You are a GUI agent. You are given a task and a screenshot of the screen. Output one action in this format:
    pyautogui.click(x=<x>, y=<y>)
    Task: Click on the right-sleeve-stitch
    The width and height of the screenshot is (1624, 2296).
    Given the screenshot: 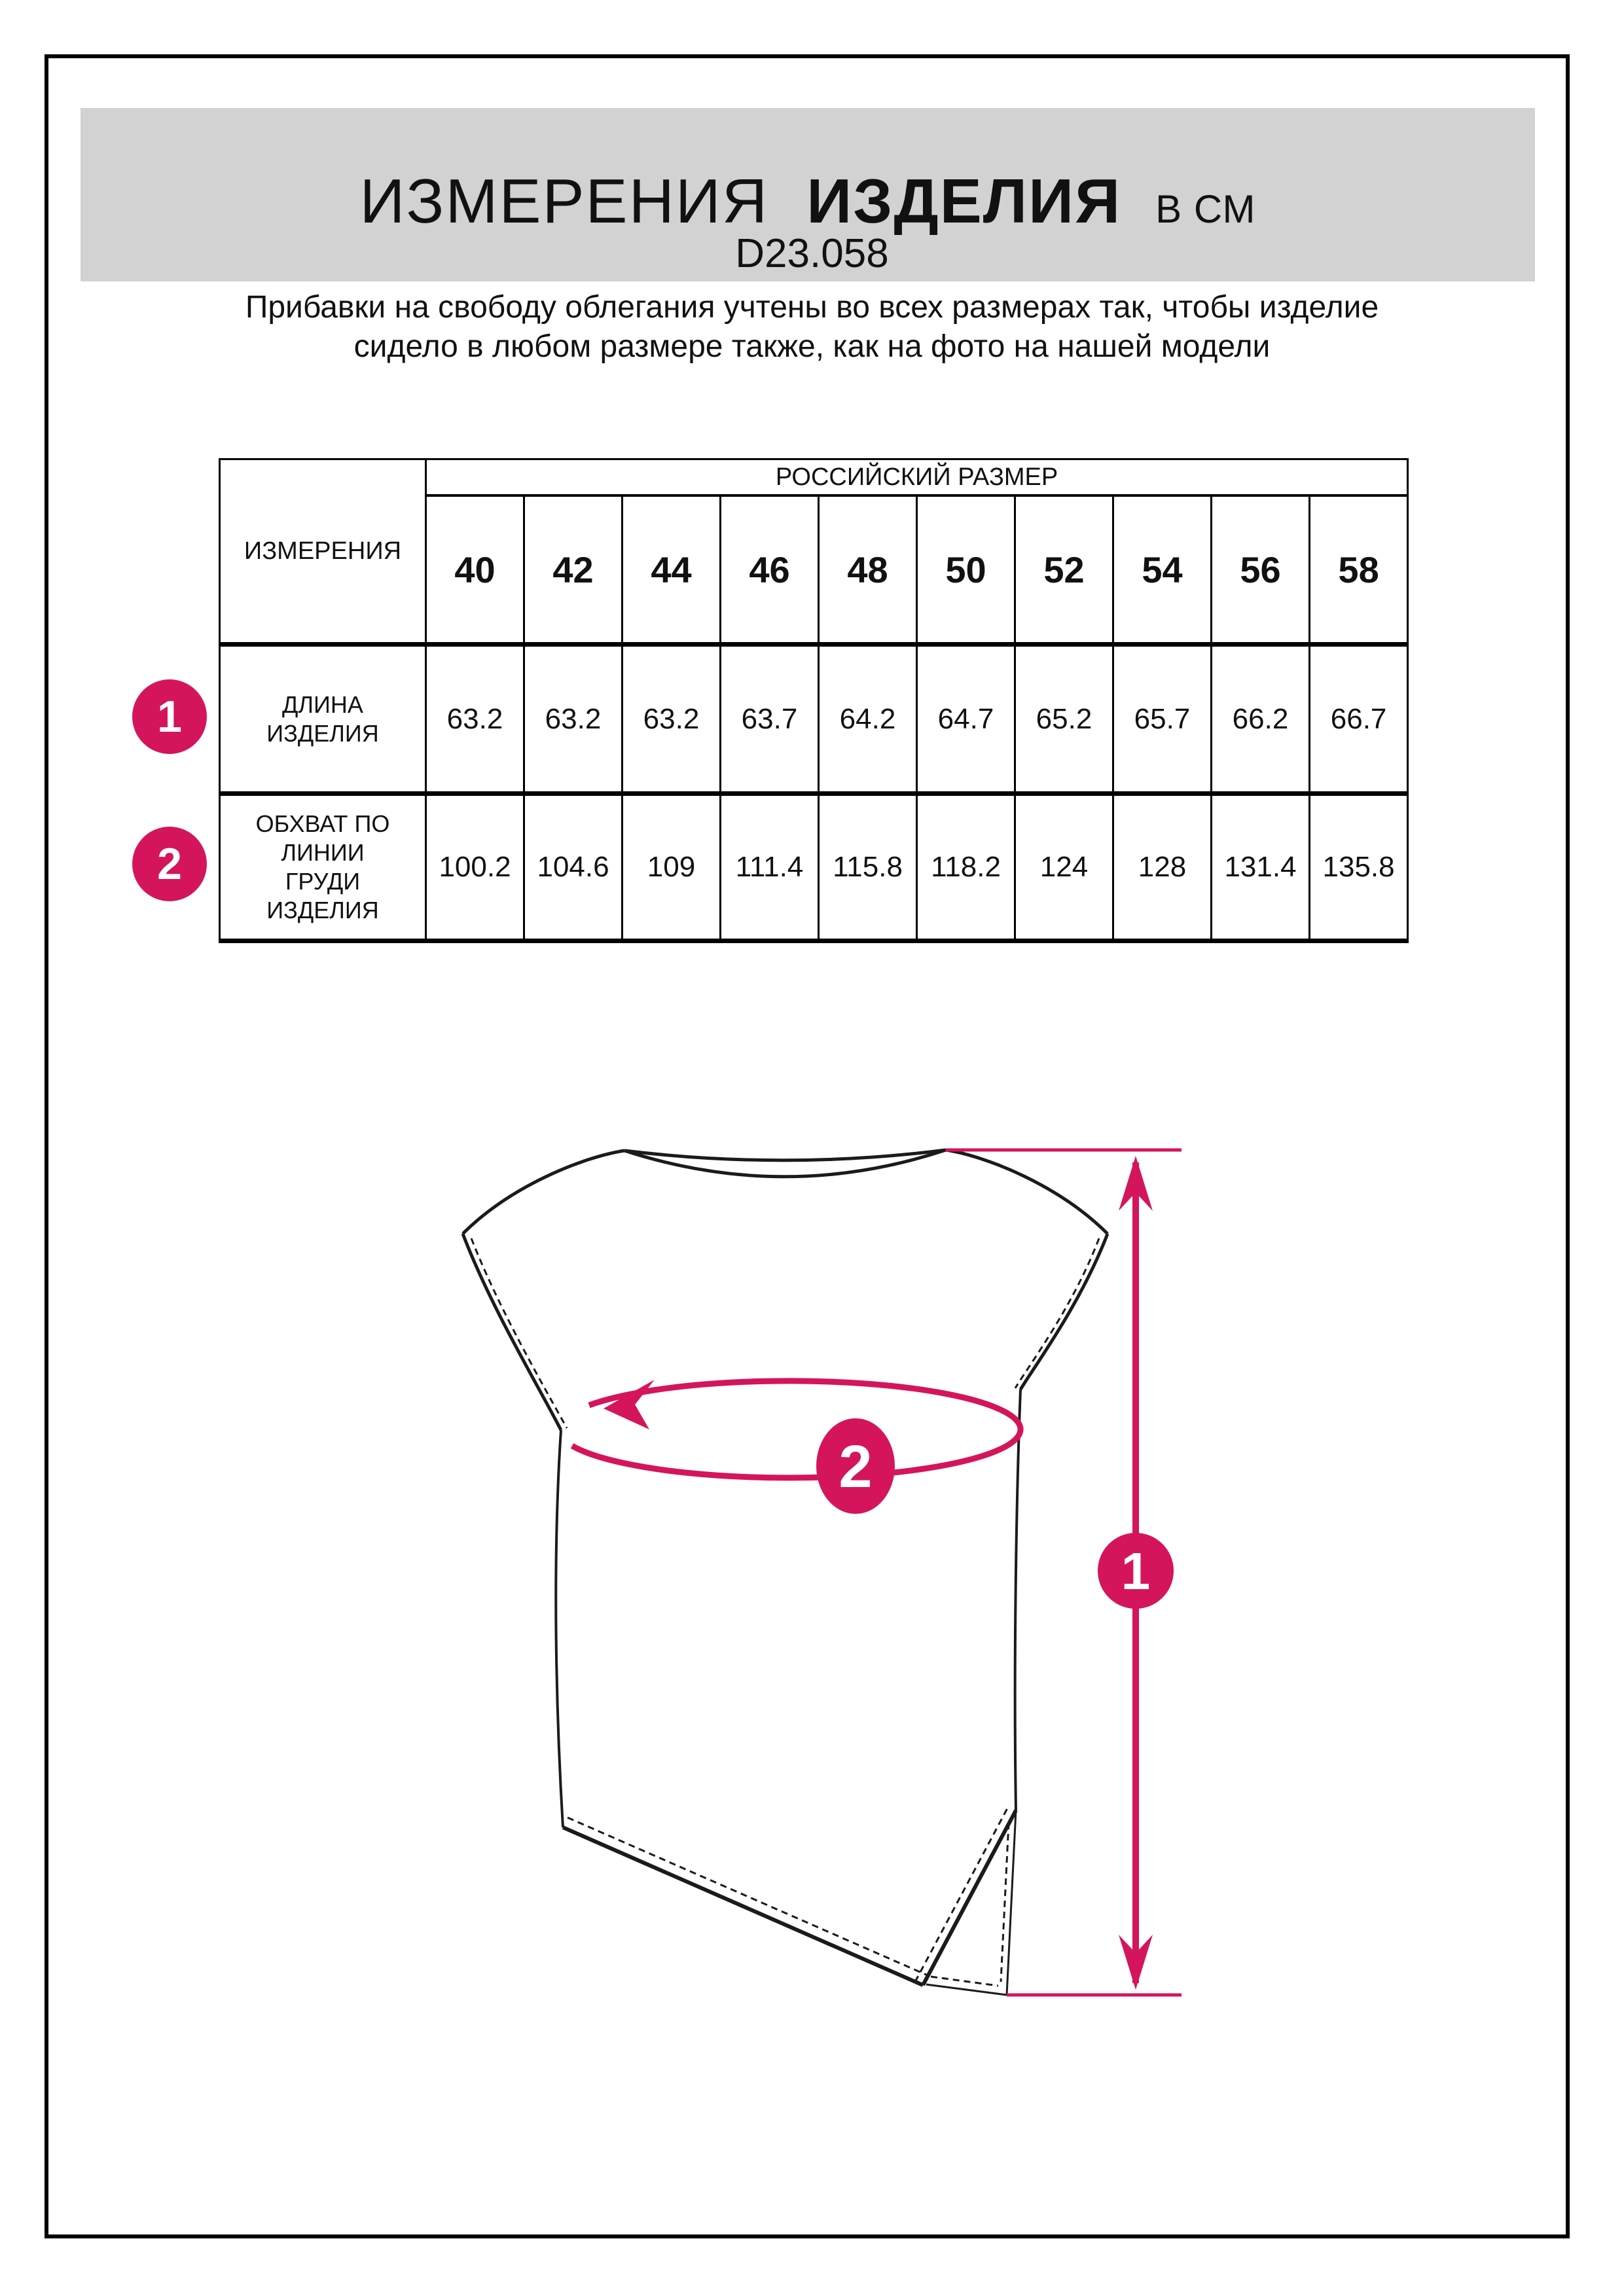 What is the action you would take?
    pyautogui.click(x=1057, y=1313)
    